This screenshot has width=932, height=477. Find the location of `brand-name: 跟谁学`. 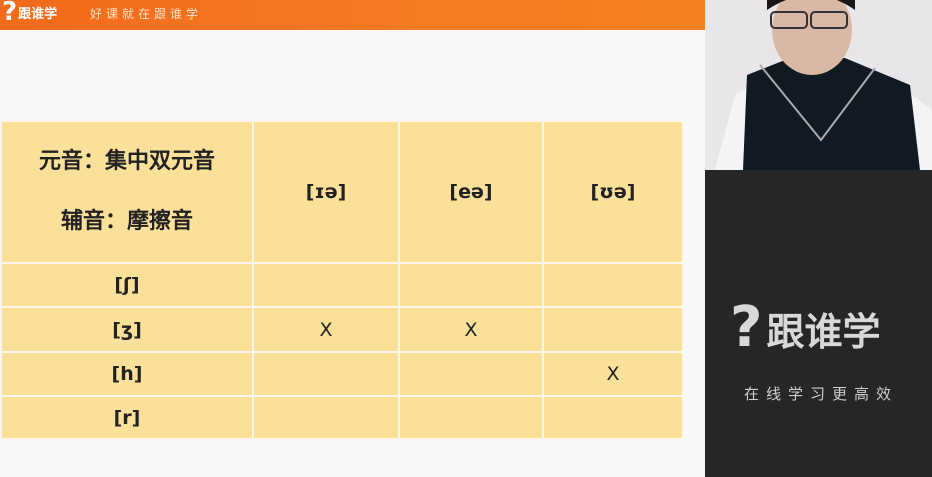

brand-name: 跟谁学 is located at coordinates (823, 331).